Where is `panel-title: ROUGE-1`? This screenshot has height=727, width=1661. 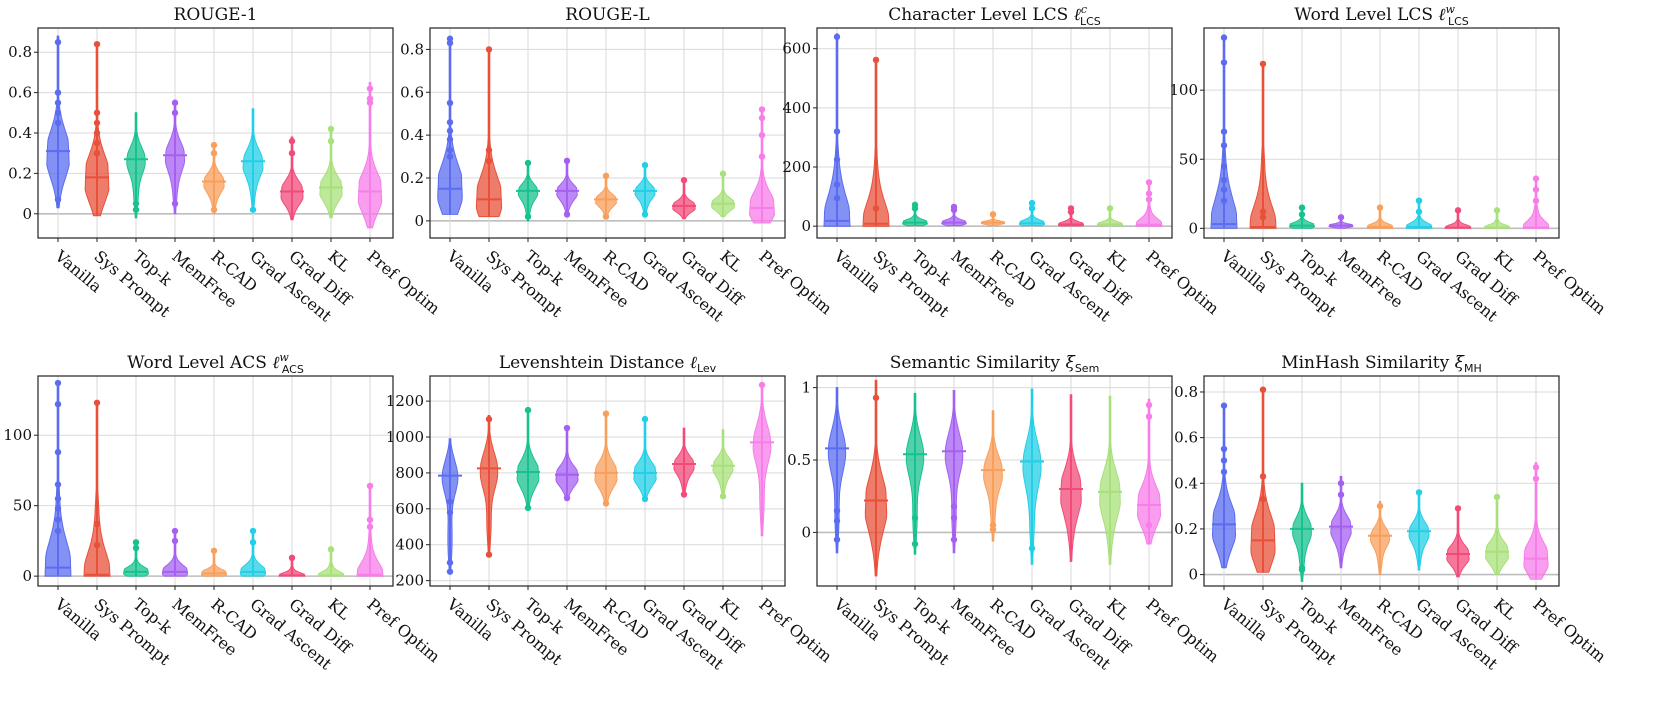
panel-title: ROUGE-1 is located at coordinates (216, 15).